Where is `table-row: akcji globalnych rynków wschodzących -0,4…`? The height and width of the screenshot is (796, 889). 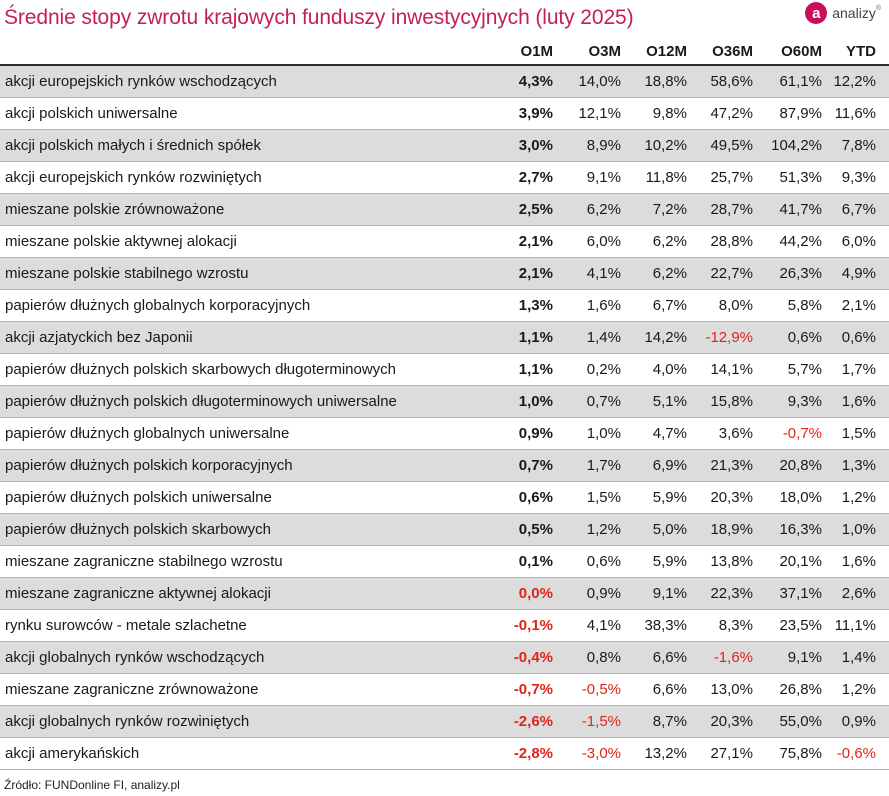
table-row: akcji globalnych rynków wschodzących -0,4… is located at coordinates (444, 658).